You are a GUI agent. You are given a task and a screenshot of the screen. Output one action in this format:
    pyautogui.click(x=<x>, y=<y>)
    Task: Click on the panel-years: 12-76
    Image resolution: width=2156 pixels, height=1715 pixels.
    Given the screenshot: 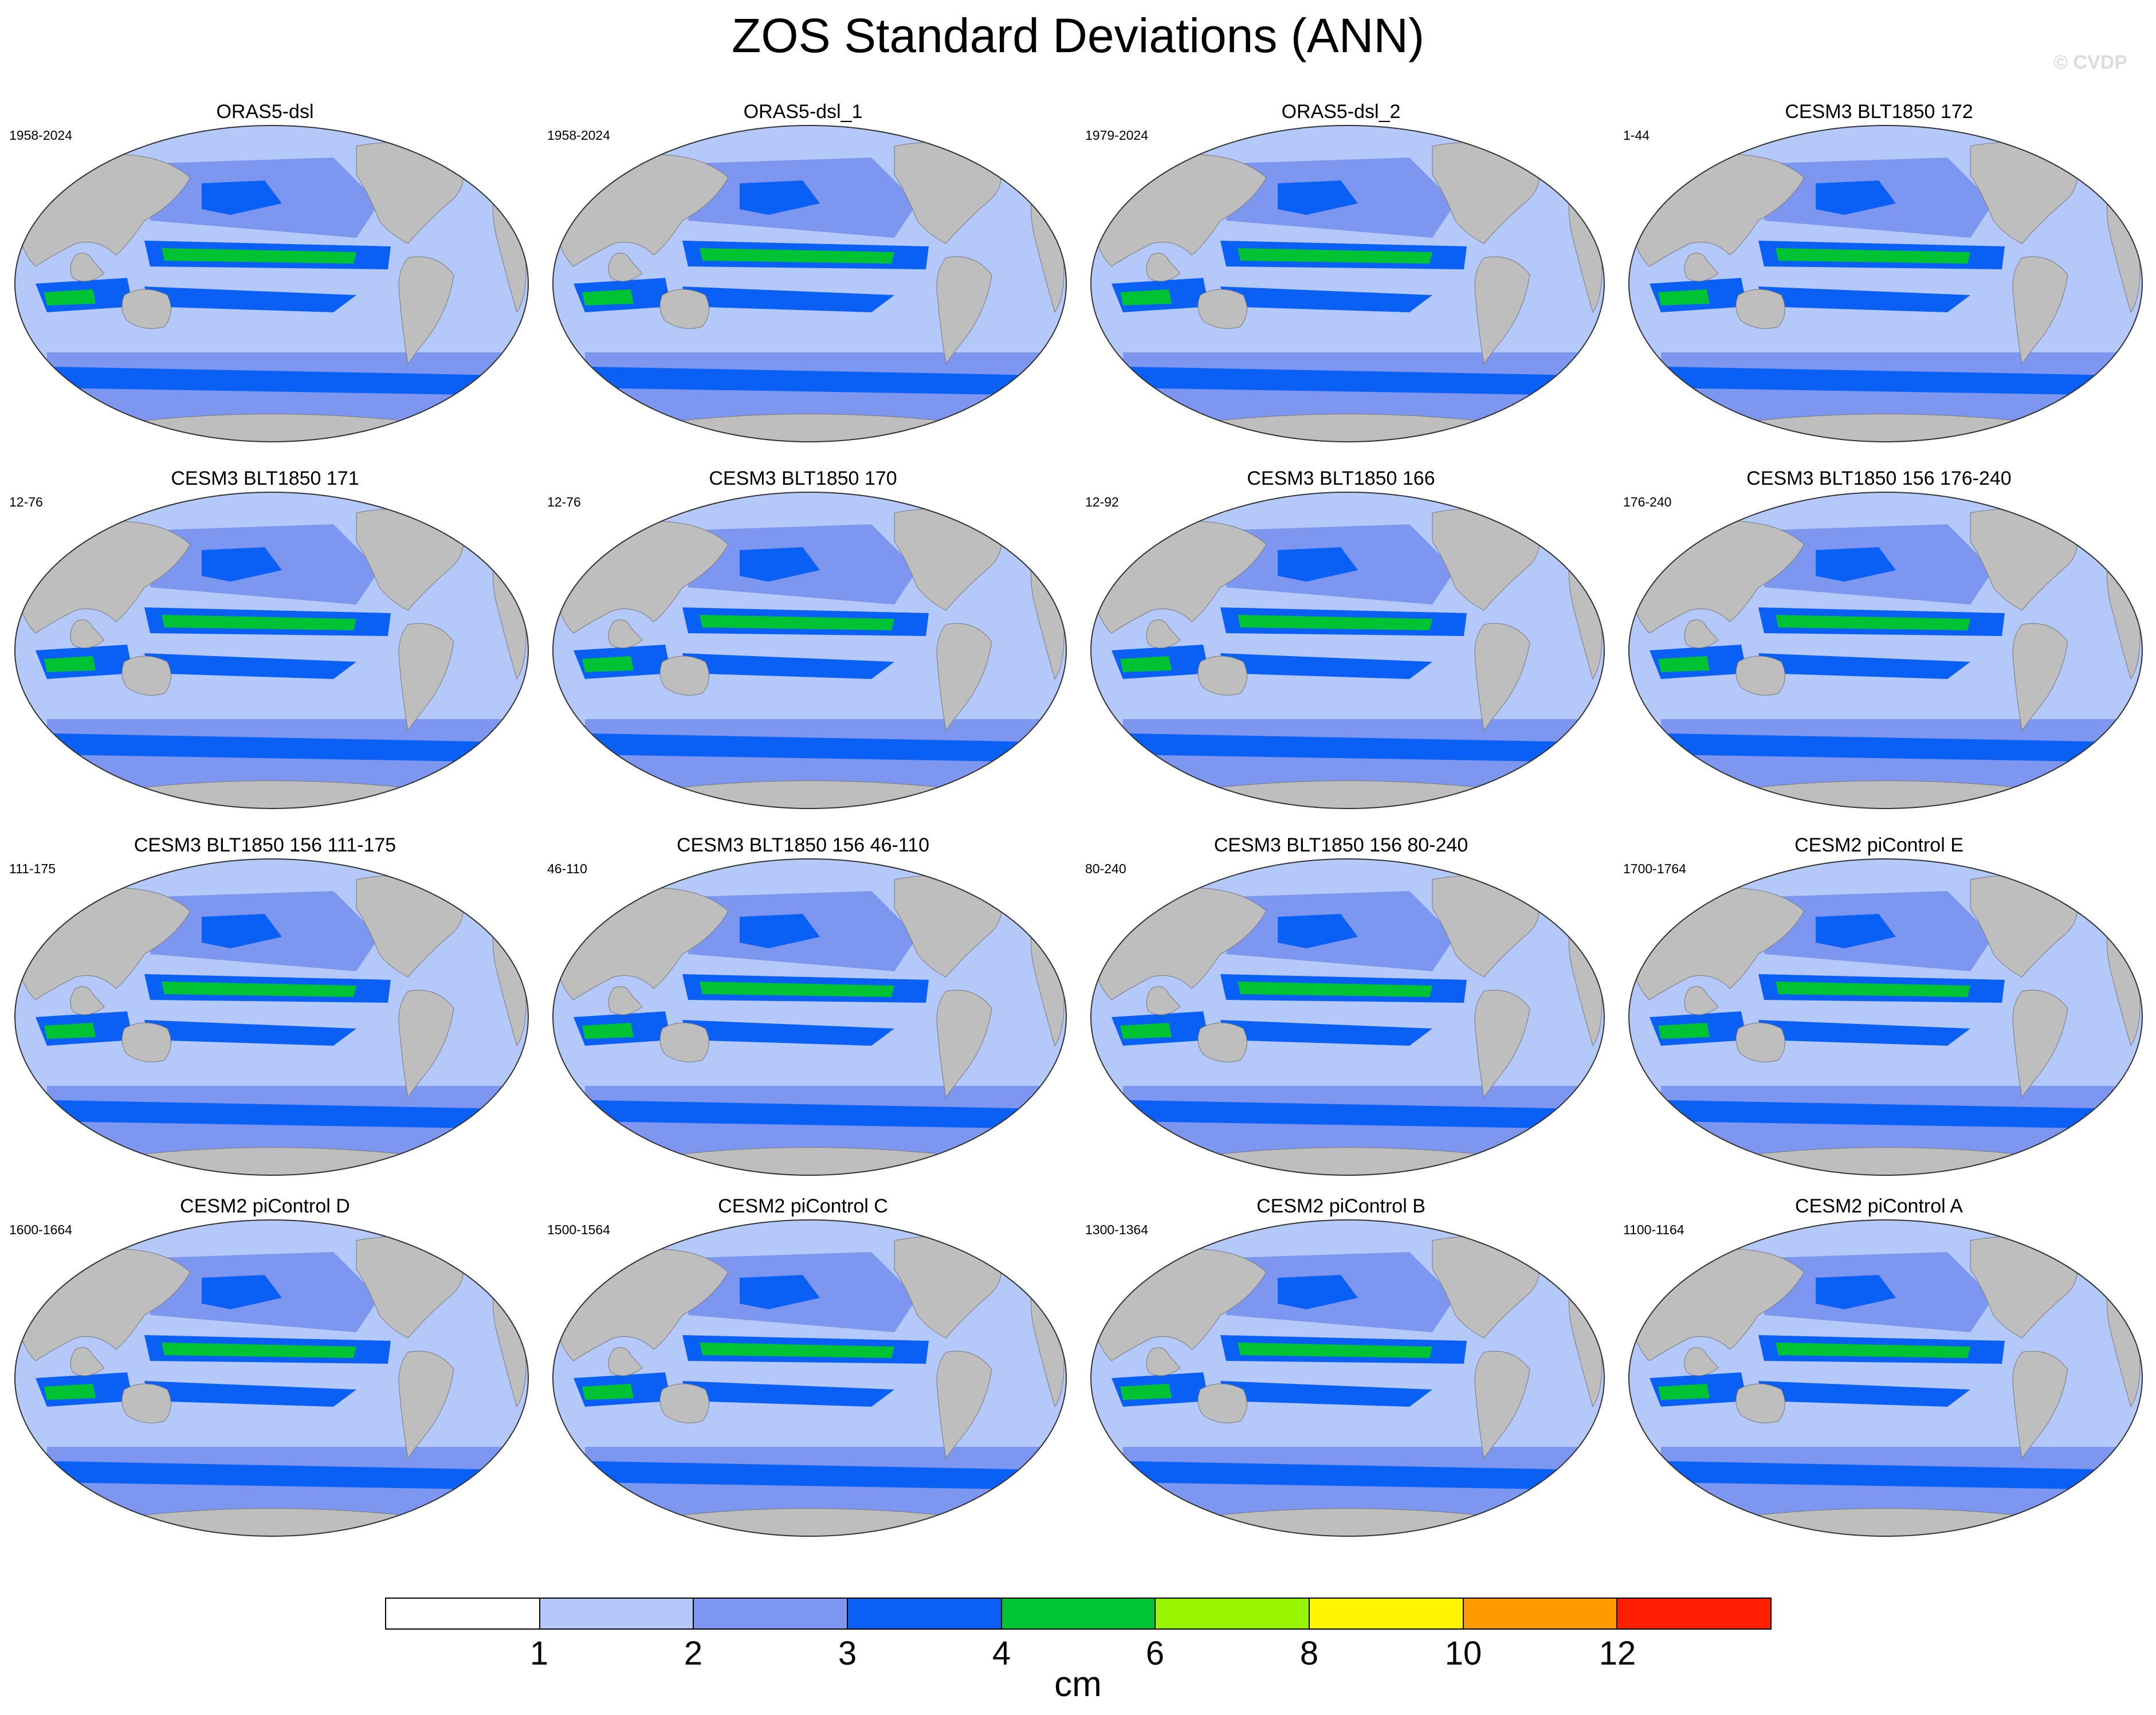 What is the action you would take?
    pyautogui.click(x=26, y=502)
    